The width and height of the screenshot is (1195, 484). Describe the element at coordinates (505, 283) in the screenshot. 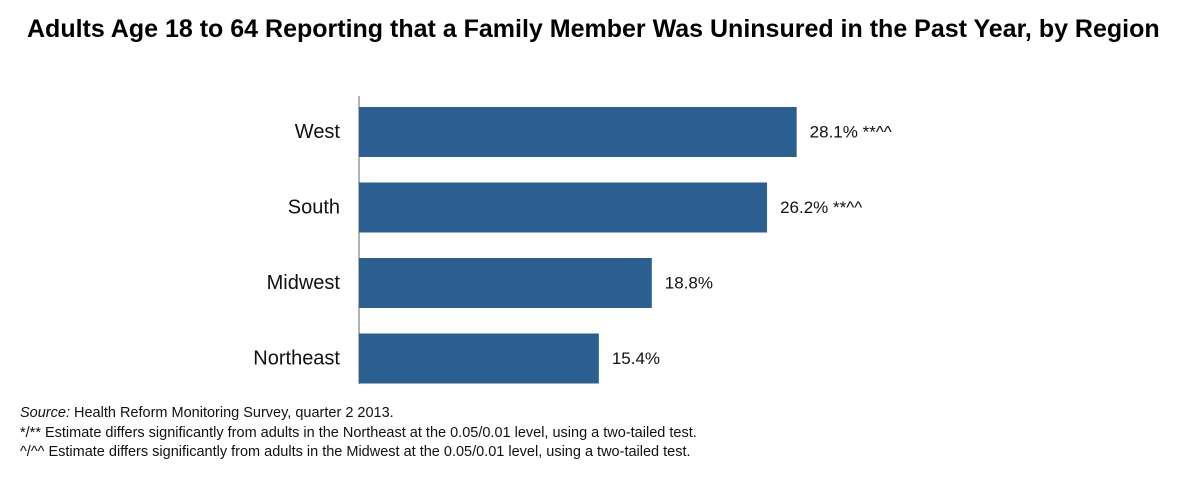

I see `bar-midwest` at that location.